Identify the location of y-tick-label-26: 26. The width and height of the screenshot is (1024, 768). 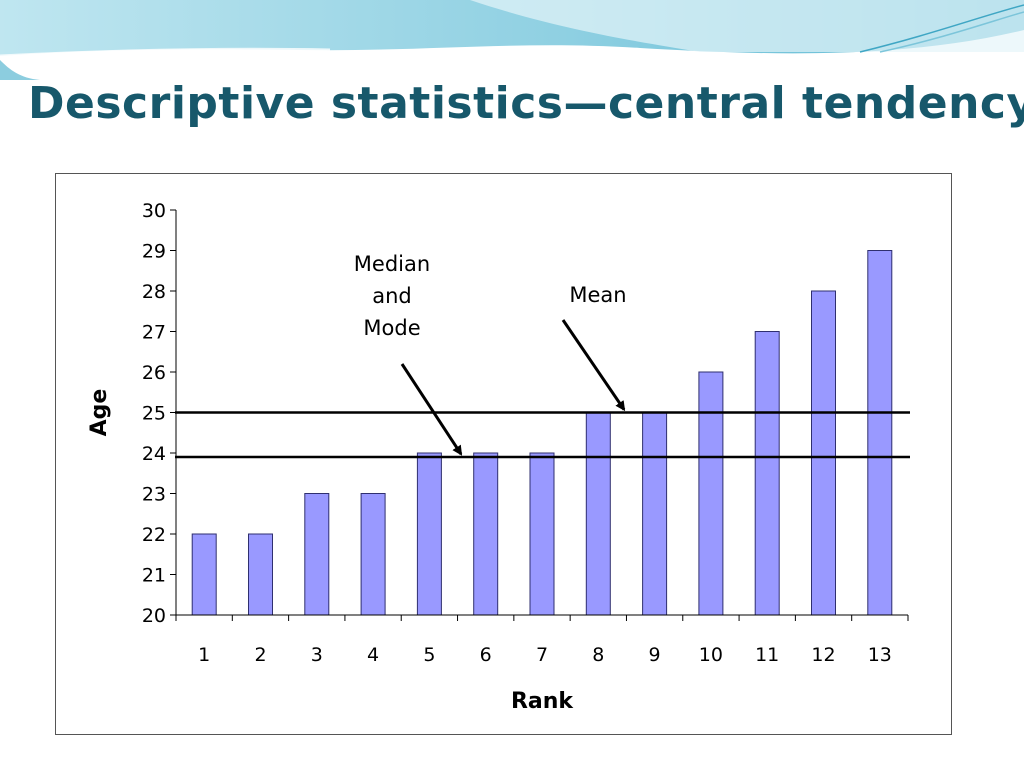
(154, 373).